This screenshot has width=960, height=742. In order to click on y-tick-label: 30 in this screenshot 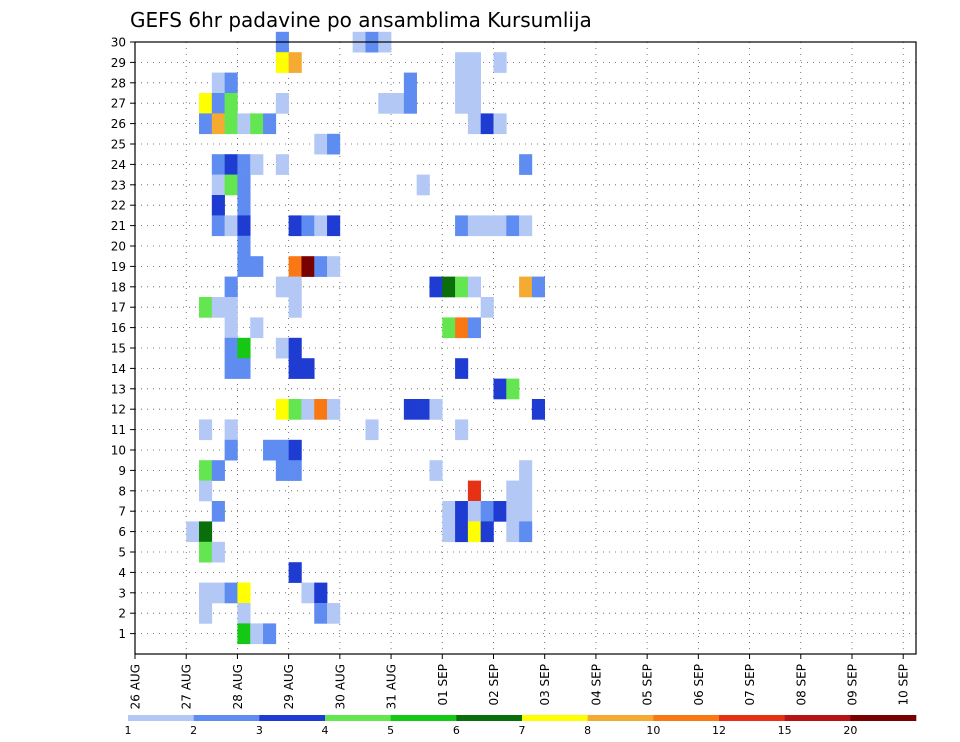, I will do `click(118, 43)`.